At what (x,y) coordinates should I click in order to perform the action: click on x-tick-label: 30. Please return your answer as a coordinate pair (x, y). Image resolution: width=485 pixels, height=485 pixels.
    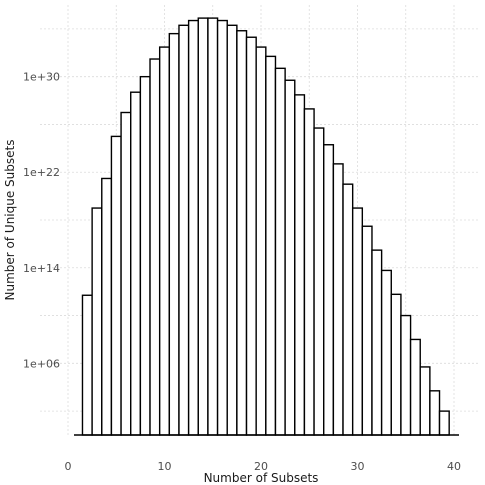
    Looking at the image, I should click on (358, 466).